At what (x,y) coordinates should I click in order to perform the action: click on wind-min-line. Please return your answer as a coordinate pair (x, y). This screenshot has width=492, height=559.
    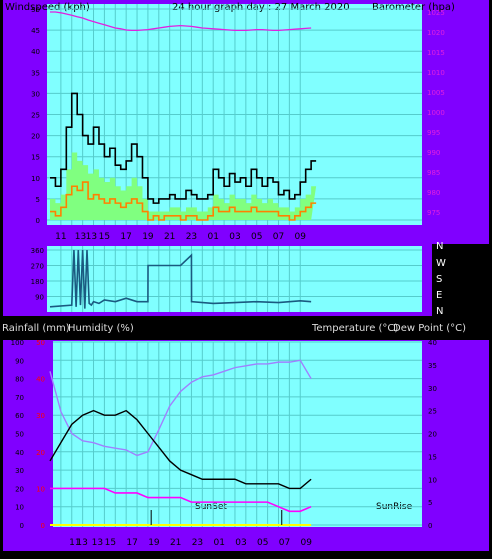
    Looking at the image, I should click on (183, 201).